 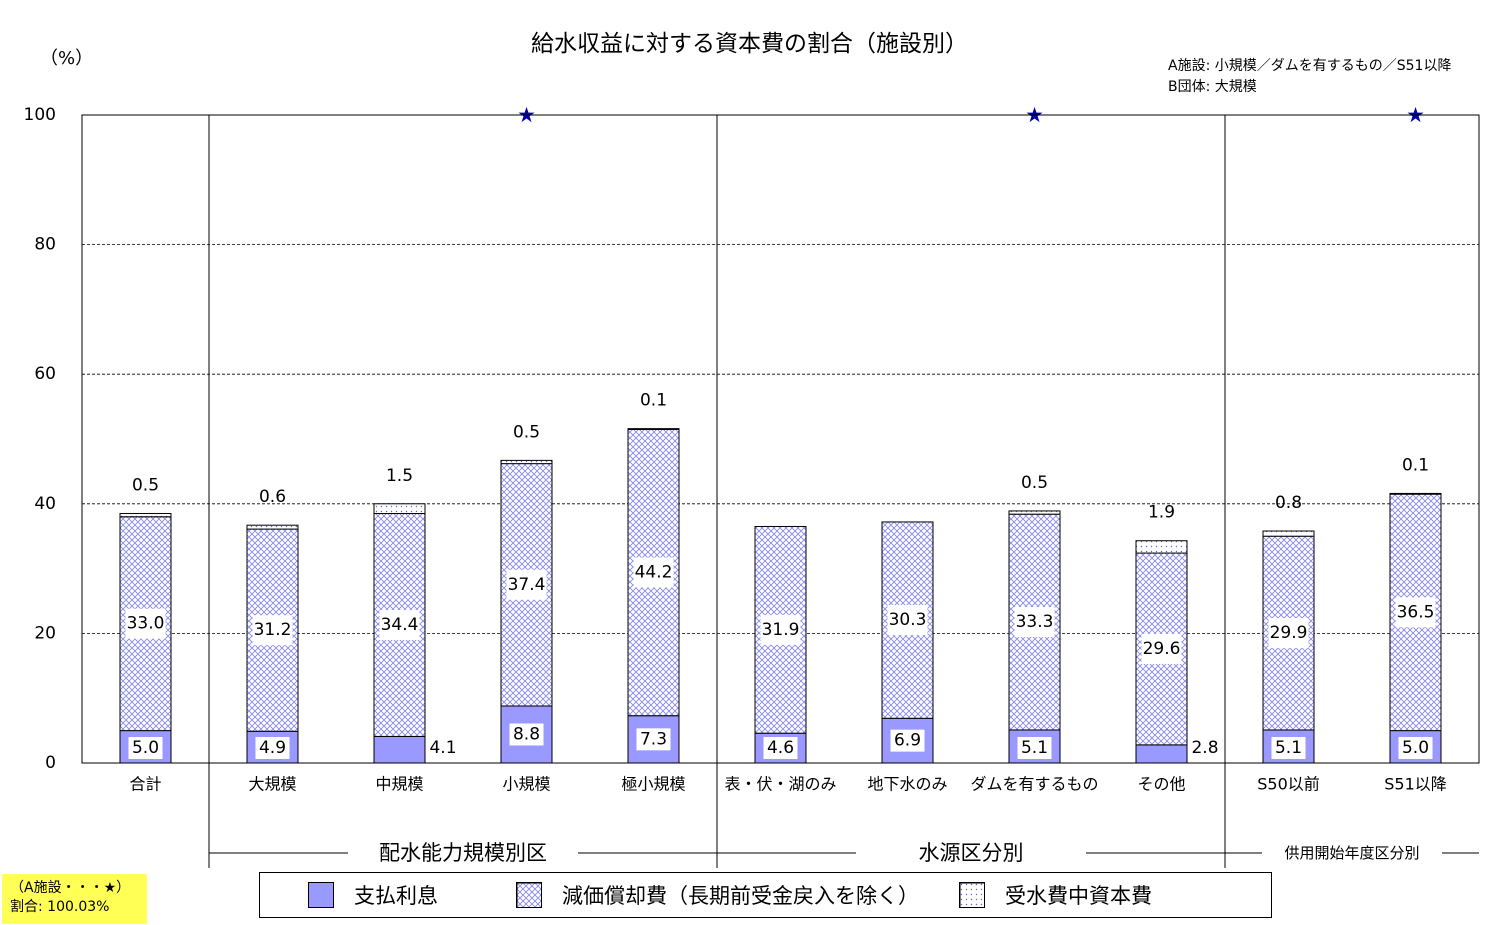 I want to click on legend-swatch-depreciation, so click(x=529, y=895).